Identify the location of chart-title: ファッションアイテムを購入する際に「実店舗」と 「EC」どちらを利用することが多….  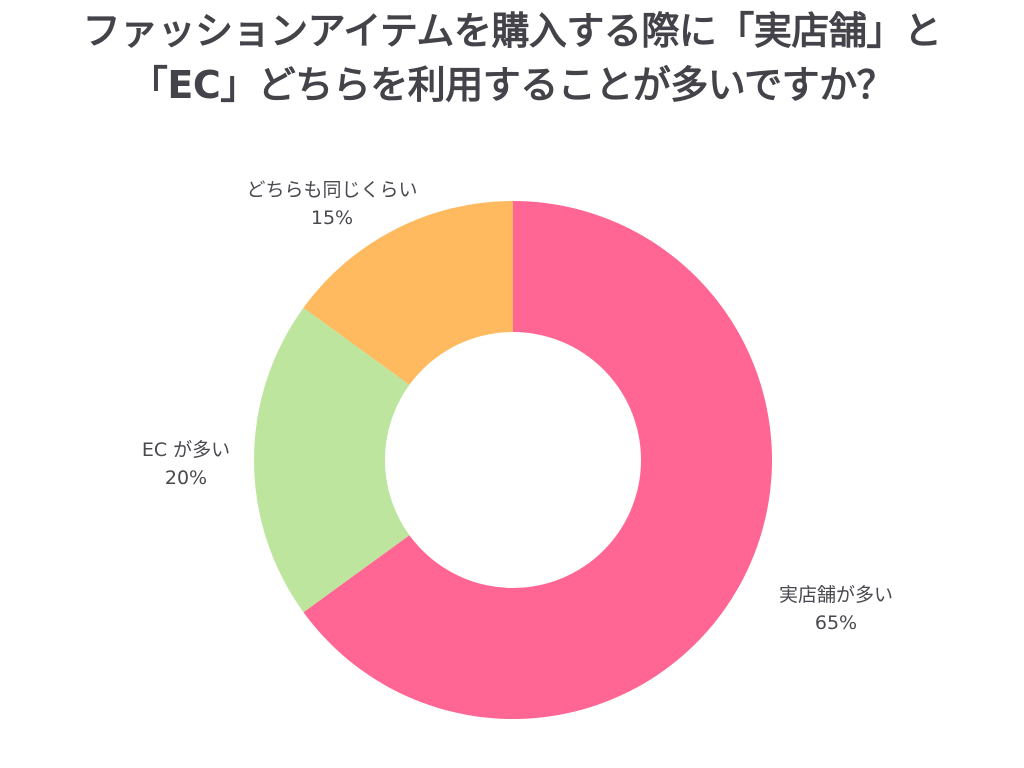
(512, 58).